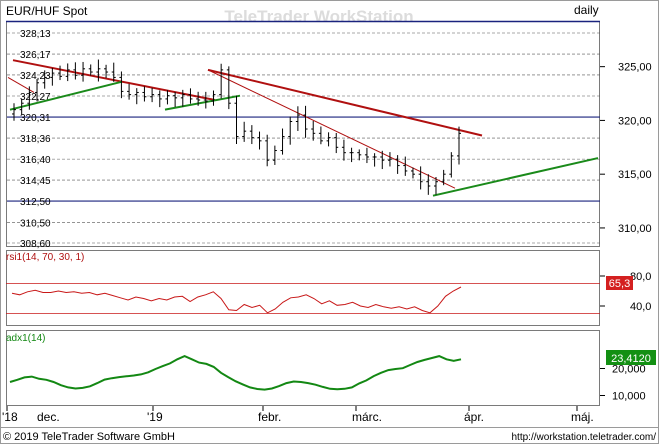 The width and height of the screenshot is (659, 444). What do you see at coordinates (626, 148) in the screenshot?
I see `price-y-ticks-right: 325,00 320,00 315,00 310,00` at bounding box center [626, 148].